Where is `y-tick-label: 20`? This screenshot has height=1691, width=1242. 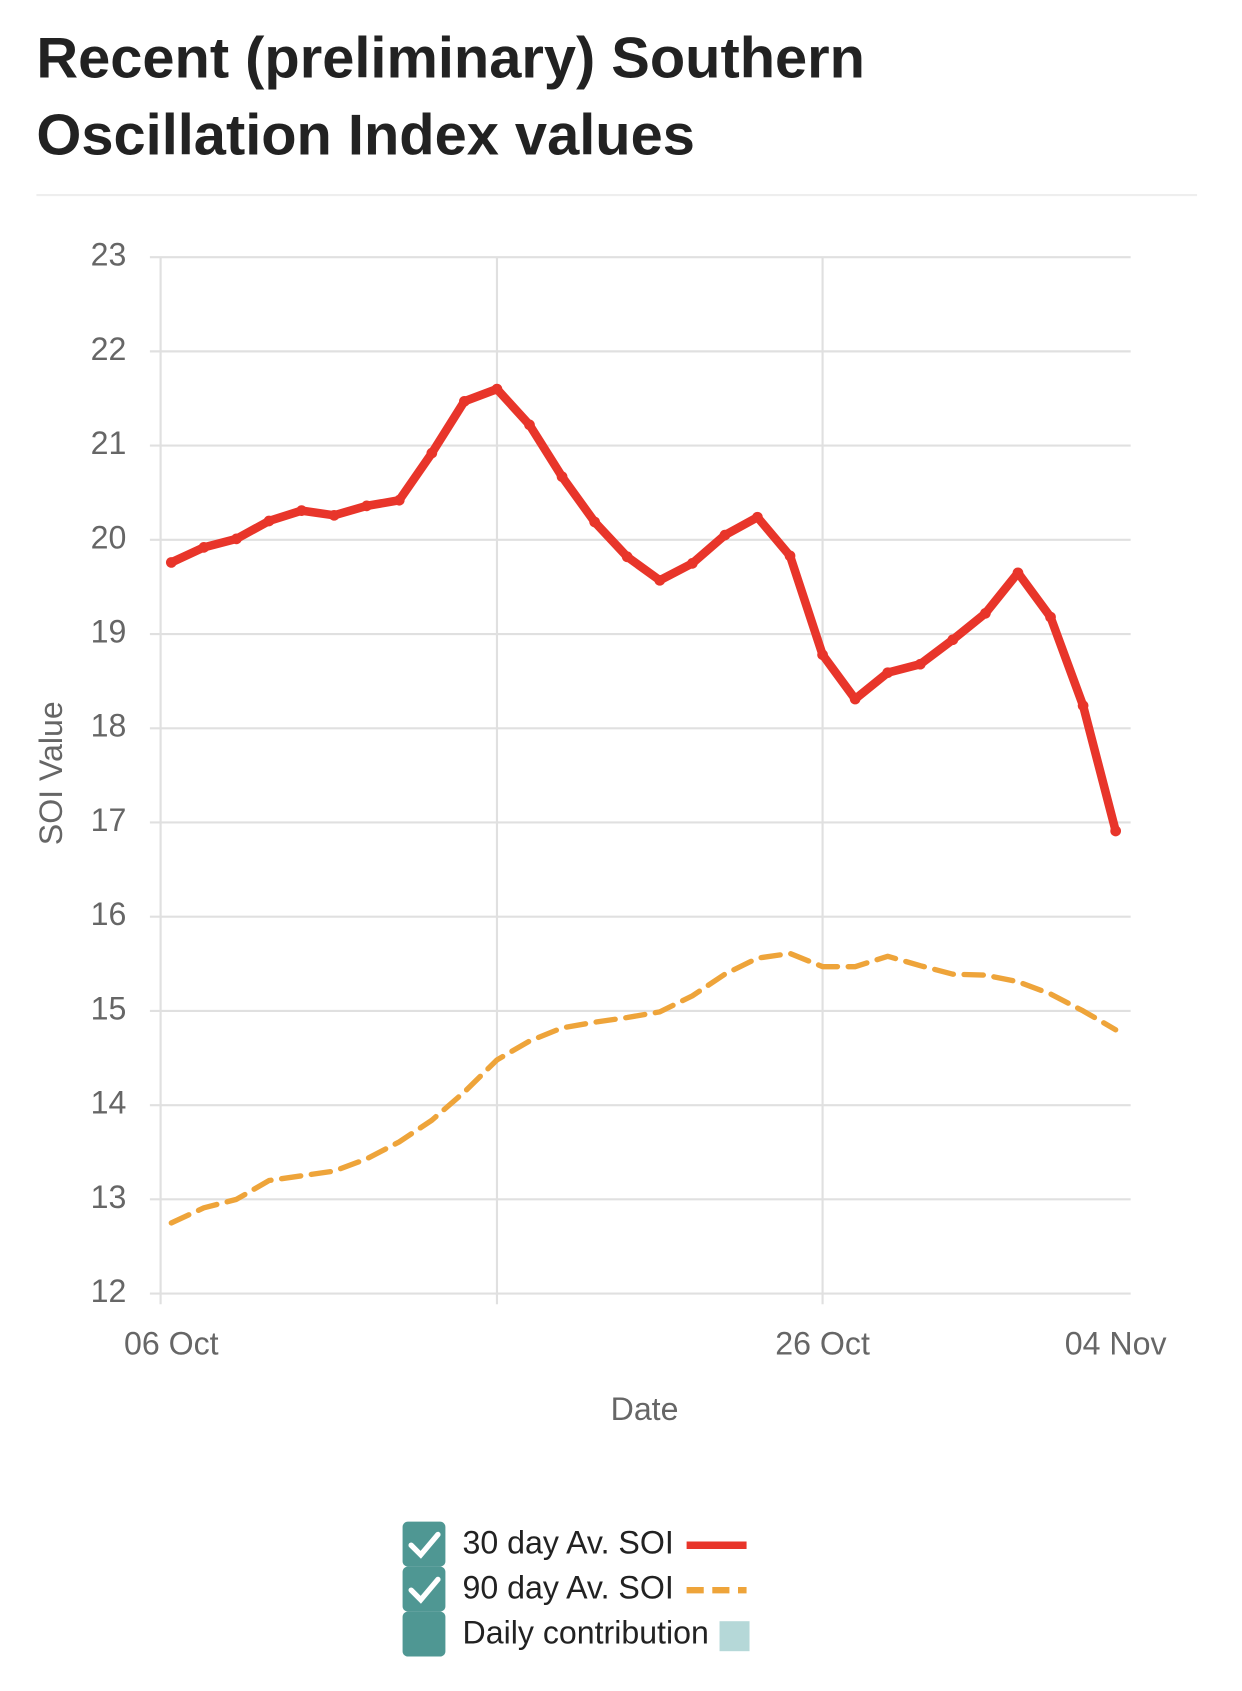 y-tick-label: 20 is located at coordinates (109, 537).